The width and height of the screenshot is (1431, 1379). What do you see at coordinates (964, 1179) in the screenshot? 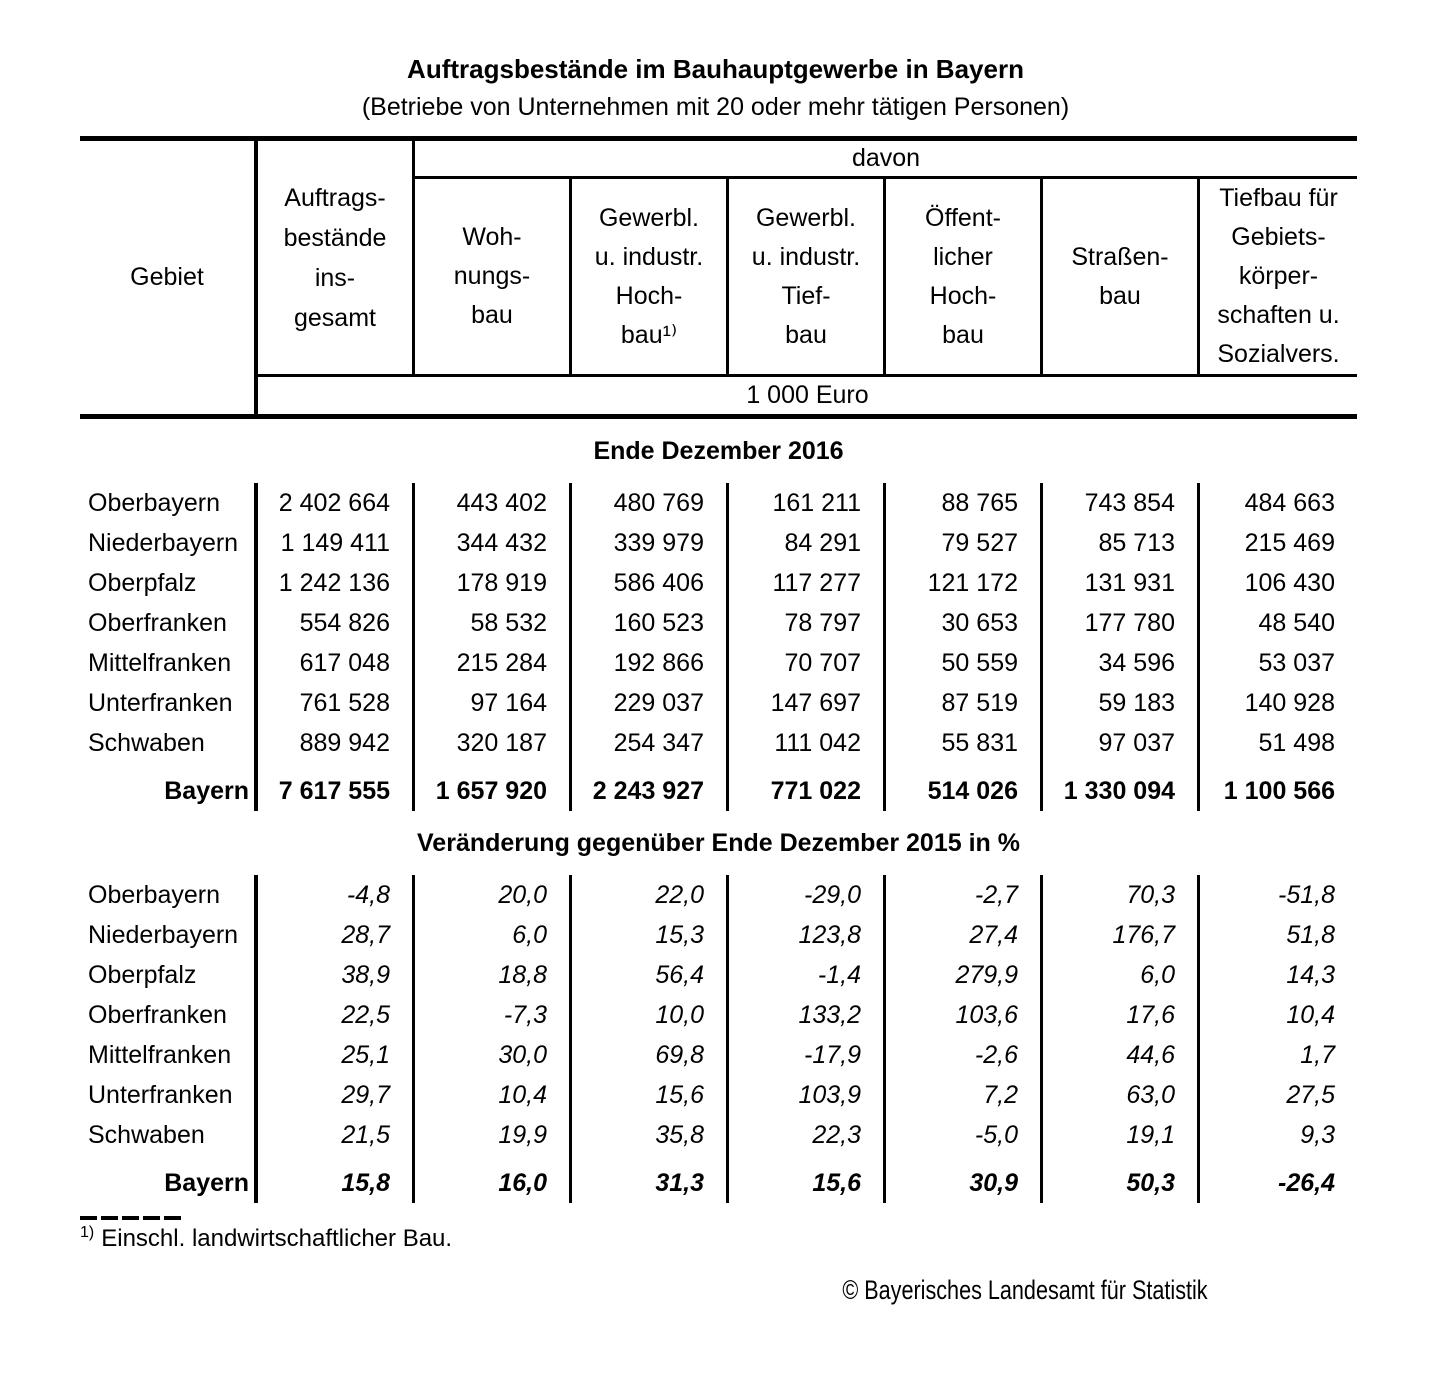
I see `value-cell: 30,9` at bounding box center [964, 1179].